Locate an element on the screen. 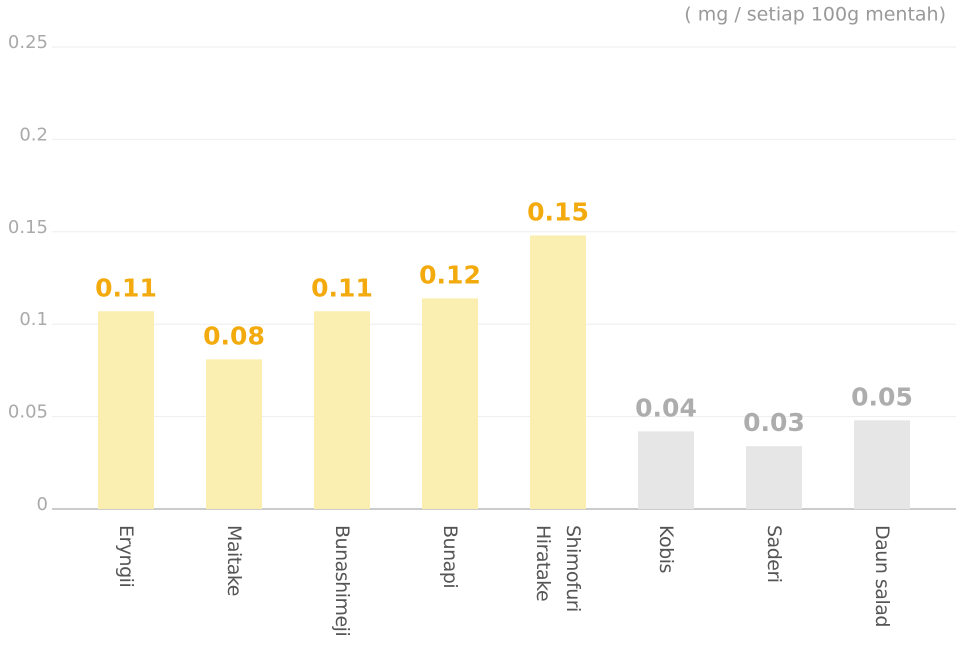  x-tick-label: Saderi is located at coordinates (774, 554).